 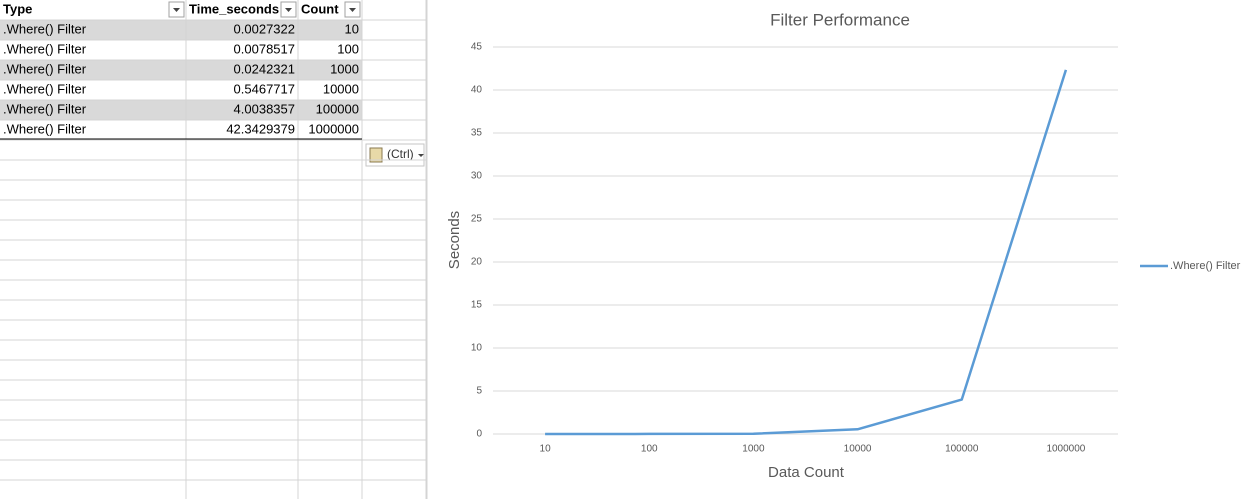 I want to click on y-tick-label: 40, so click(x=477, y=90).